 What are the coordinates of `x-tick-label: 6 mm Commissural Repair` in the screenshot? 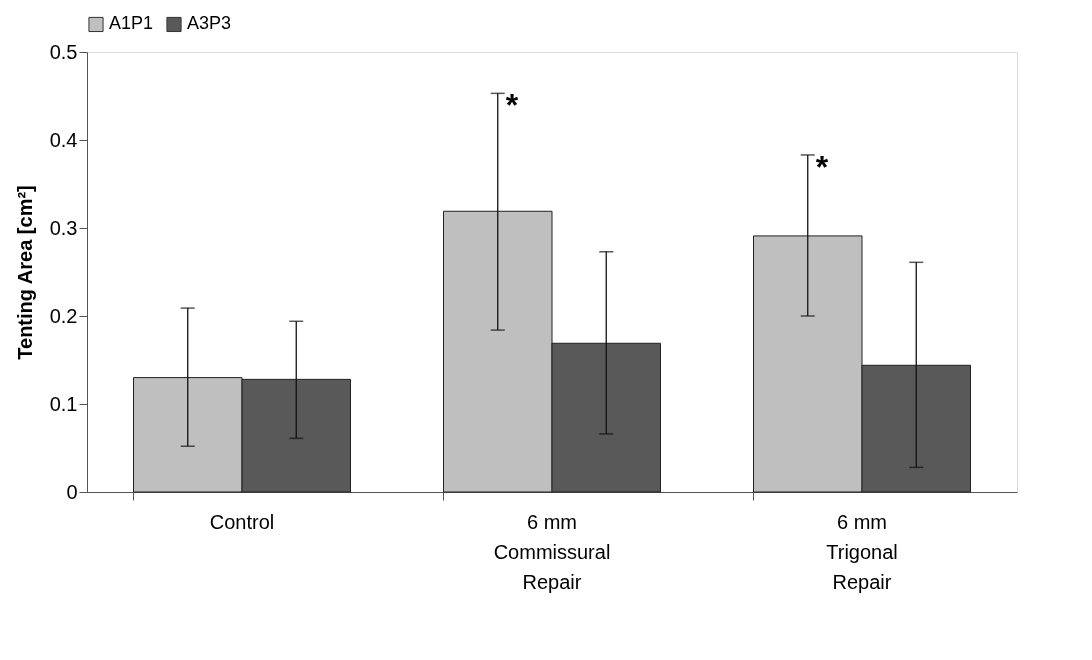 It's located at (552, 551).